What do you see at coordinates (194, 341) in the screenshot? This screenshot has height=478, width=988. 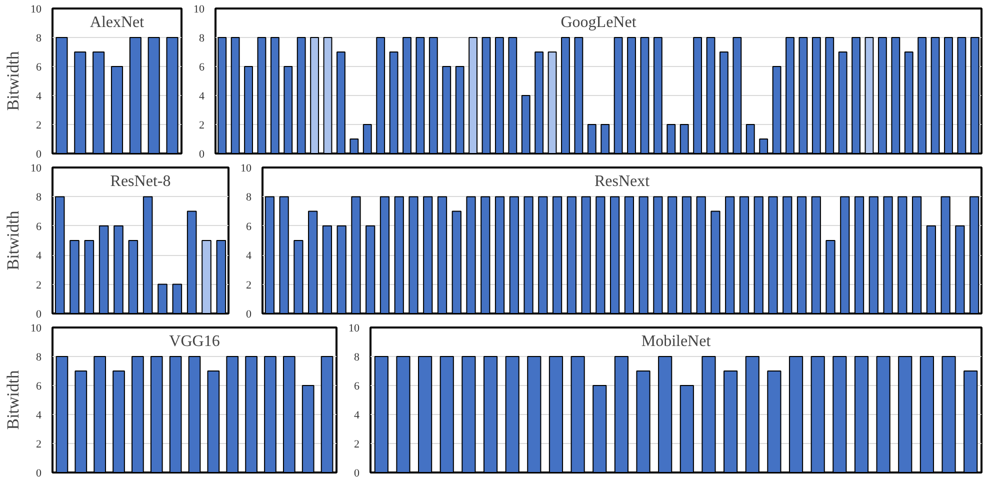 I see `chart-title: VGG16` at bounding box center [194, 341].